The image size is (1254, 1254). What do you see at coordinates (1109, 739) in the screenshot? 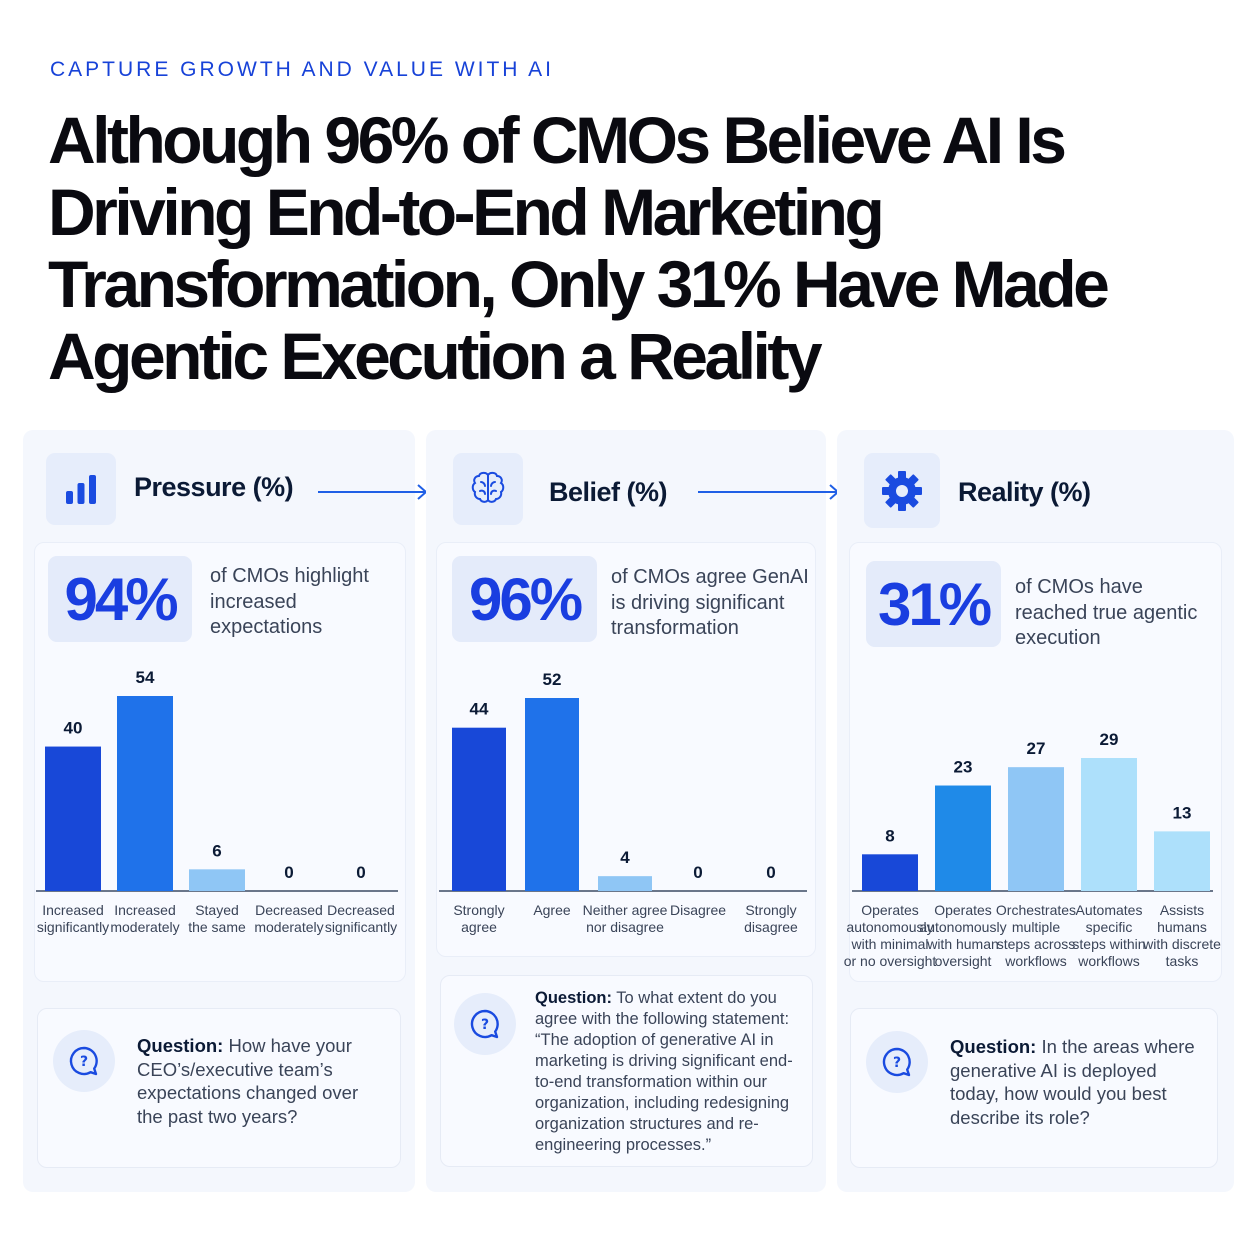
I see `data-label: 29` at bounding box center [1109, 739].